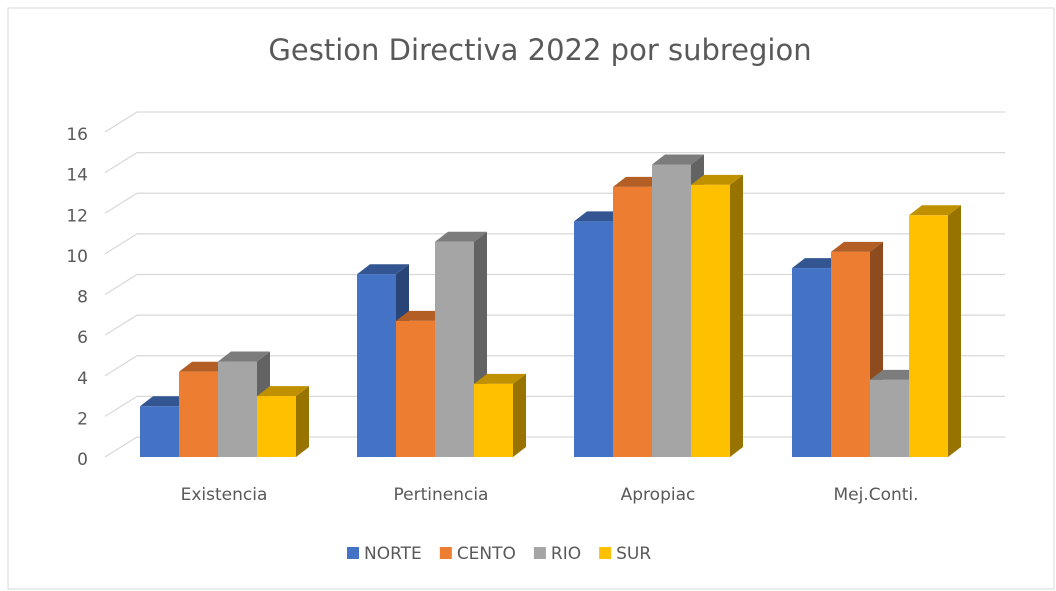 This screenshot has height=591, width=1056. What do you see at coordinates (82, 379) in the screenshot?
I see `y-tick-label: 4` at bounding box center [82, 379].